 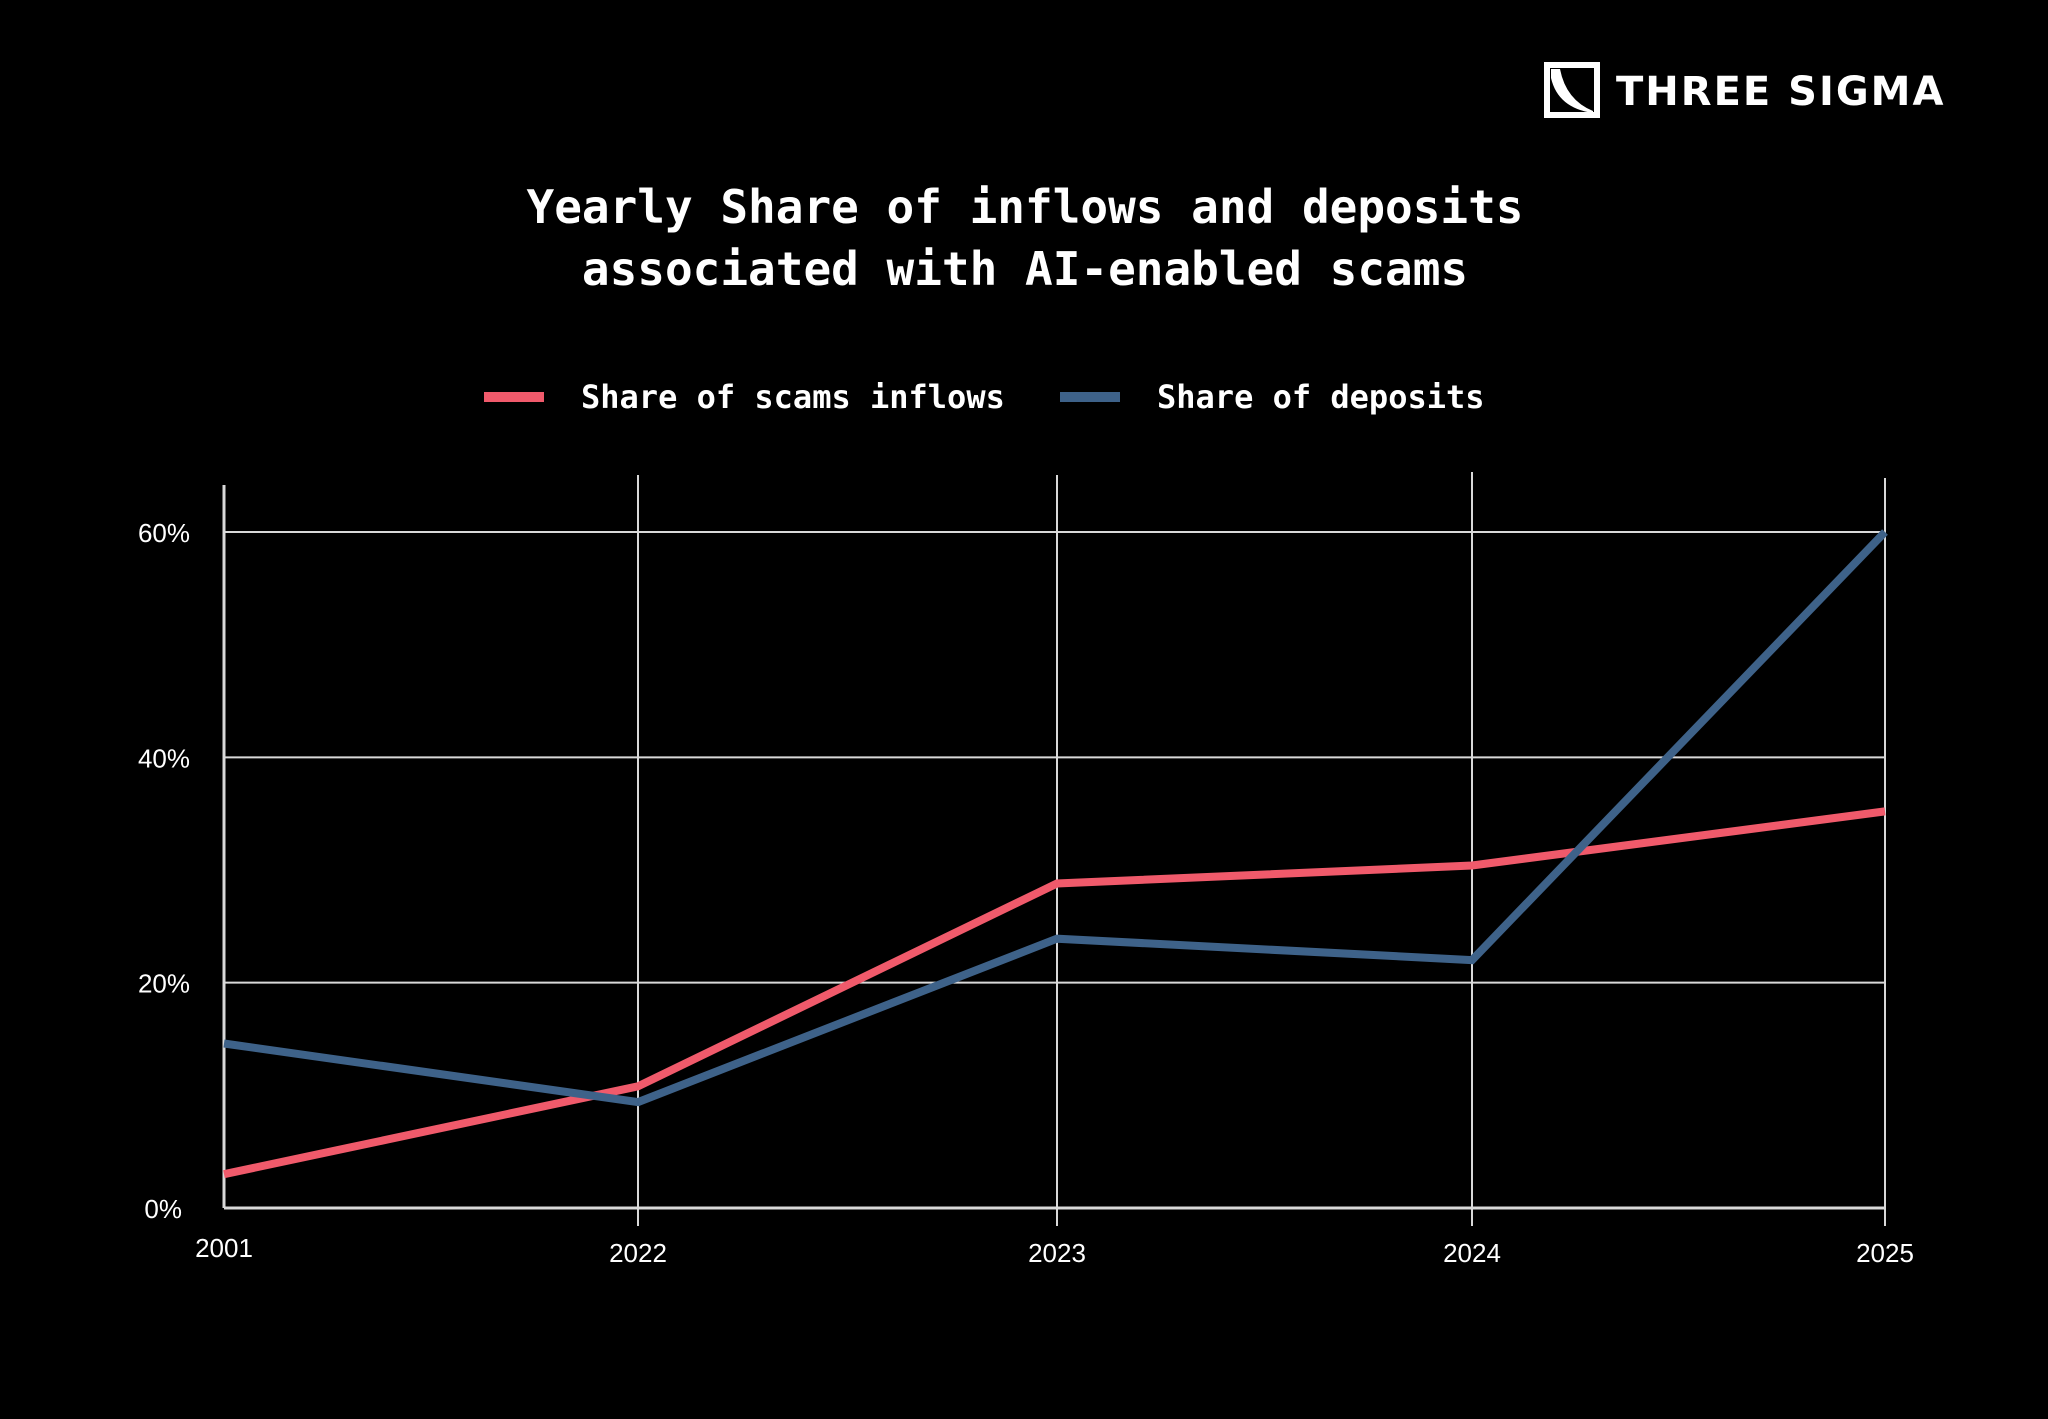 I want to click on three-sigma-logo-icon, so click(x=1572, y=90).